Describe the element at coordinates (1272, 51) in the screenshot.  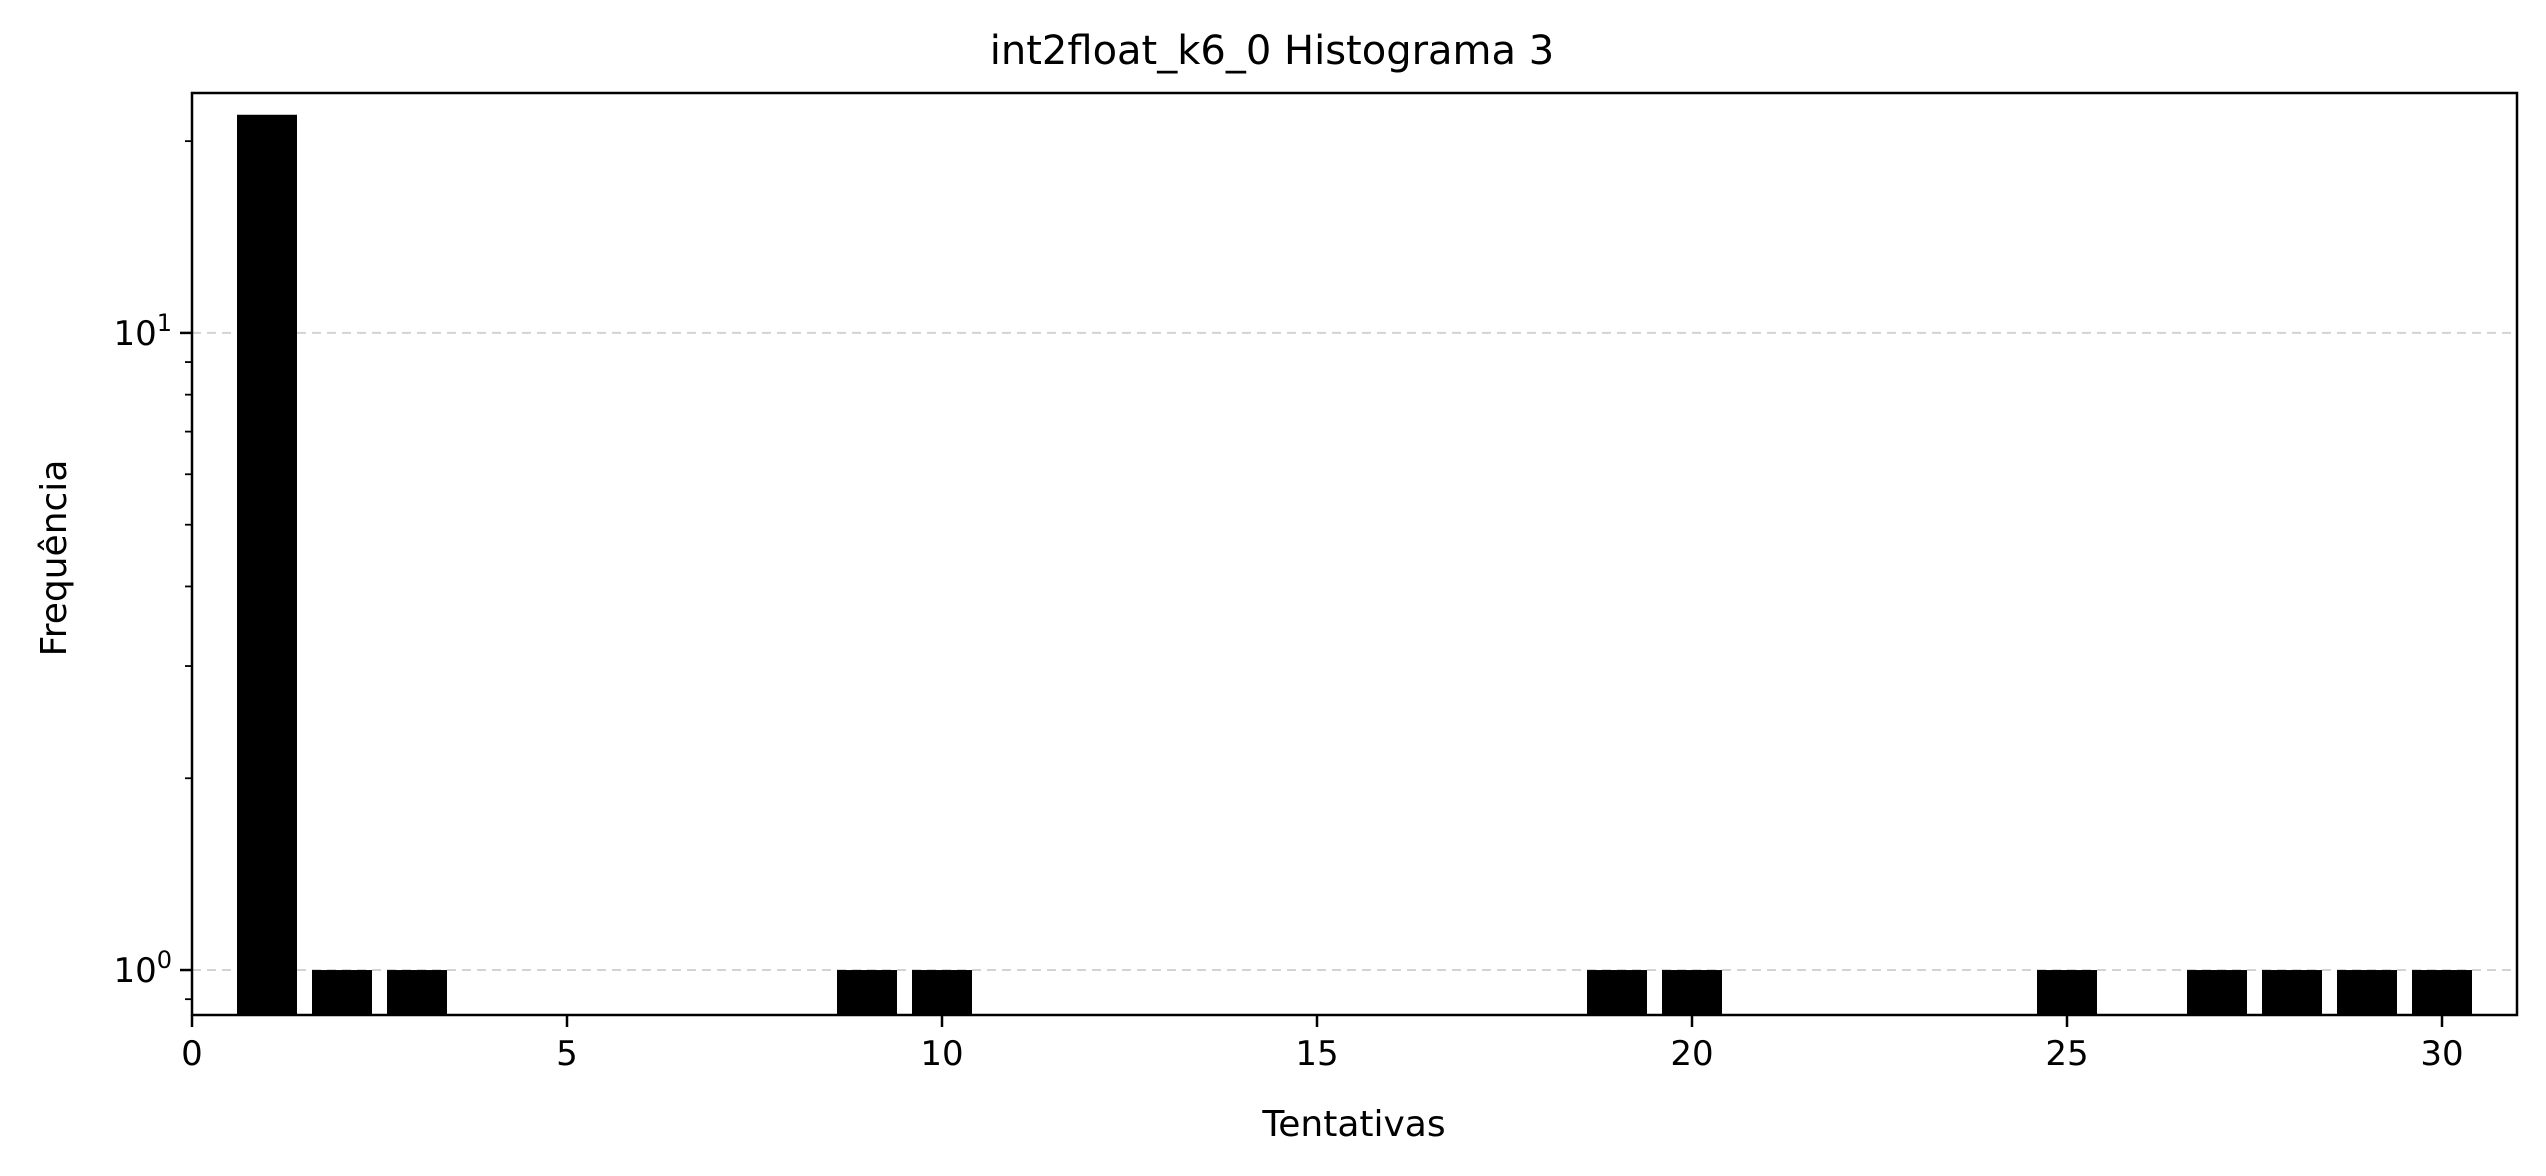
I see `chart-title: int2float_k6_0 Histograma 3` at that location.